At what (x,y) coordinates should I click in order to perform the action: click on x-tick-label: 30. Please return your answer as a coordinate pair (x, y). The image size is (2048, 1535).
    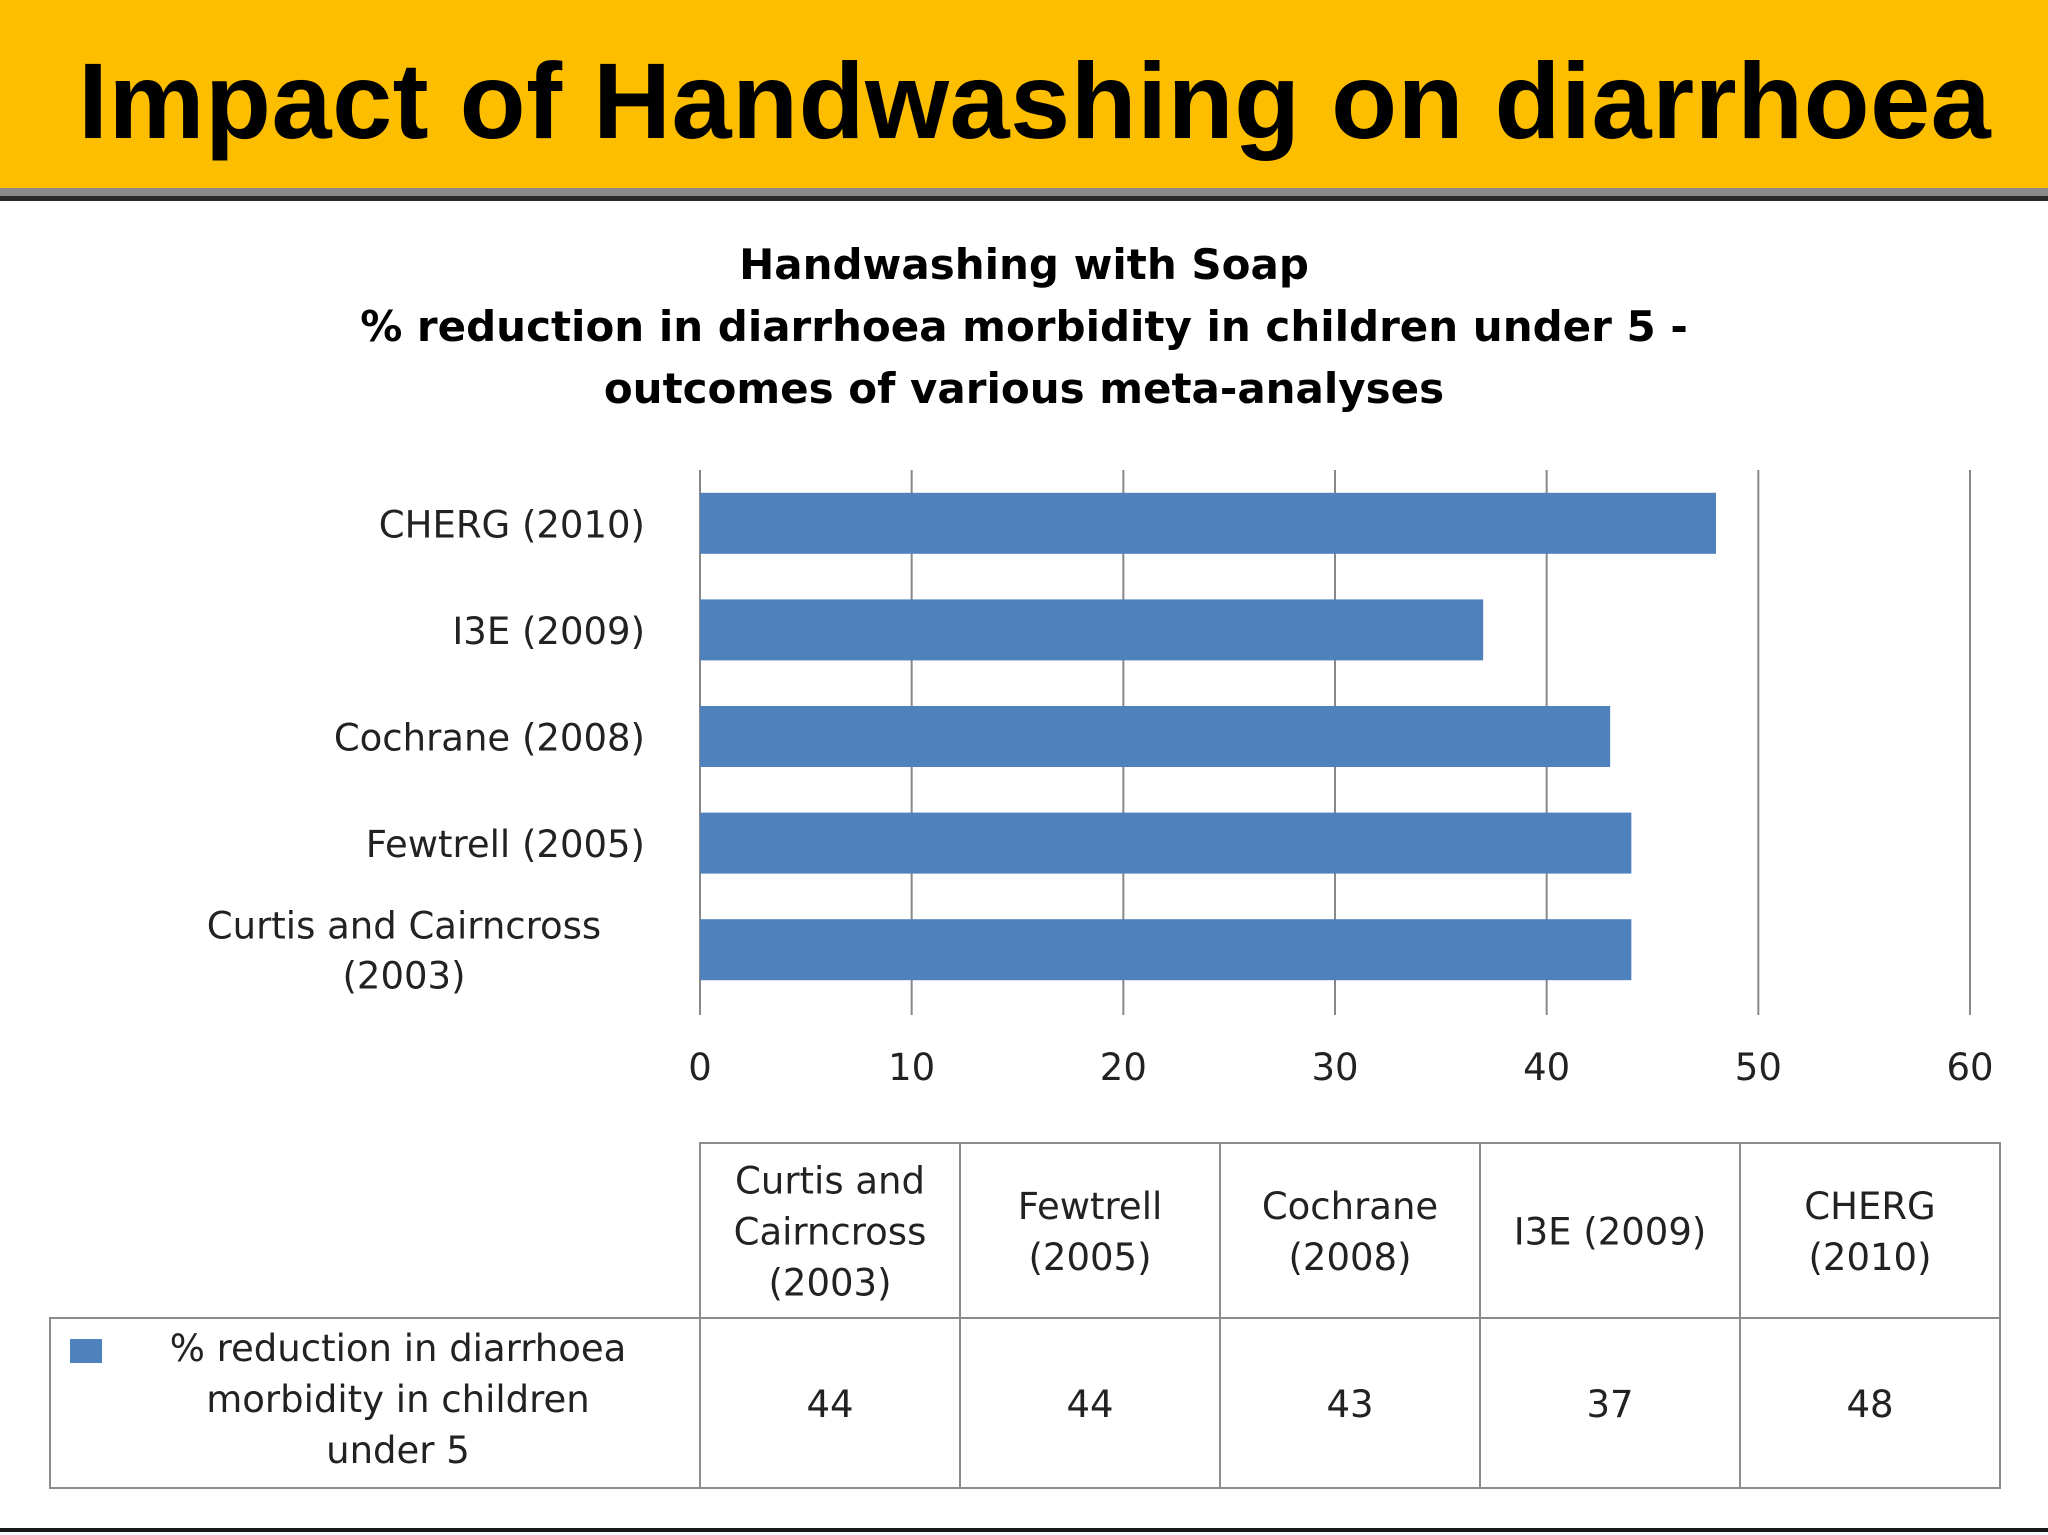
    Looking at the image, I should click on (1334, 1067).